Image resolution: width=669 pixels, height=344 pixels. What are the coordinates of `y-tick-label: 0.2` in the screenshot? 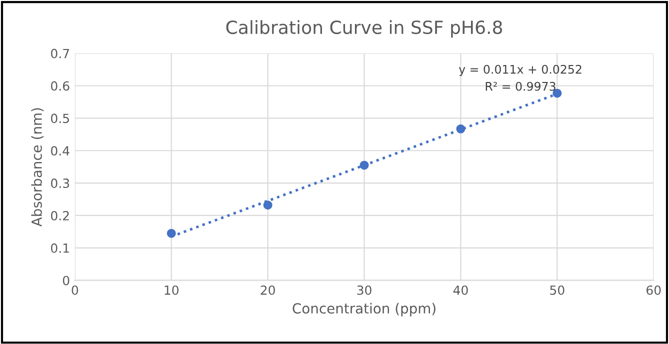 It's located at (60, 215).